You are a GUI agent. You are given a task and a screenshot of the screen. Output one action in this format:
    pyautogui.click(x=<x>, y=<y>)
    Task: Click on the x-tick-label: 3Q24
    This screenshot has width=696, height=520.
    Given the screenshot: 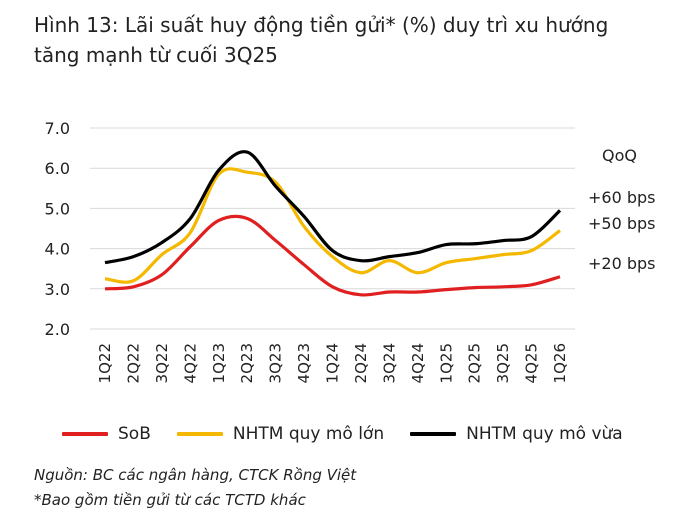 What is the action you would take?
    pyautogui.click(x=389, y=363)
    